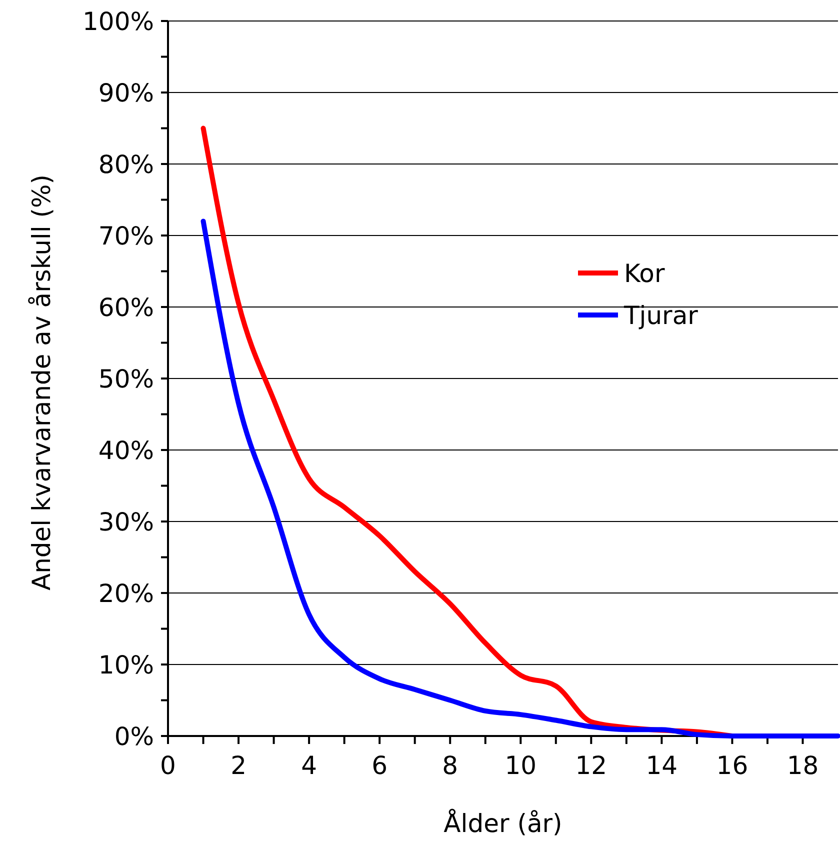  I want to click on x-tick-label: 4, so click(309, 765).